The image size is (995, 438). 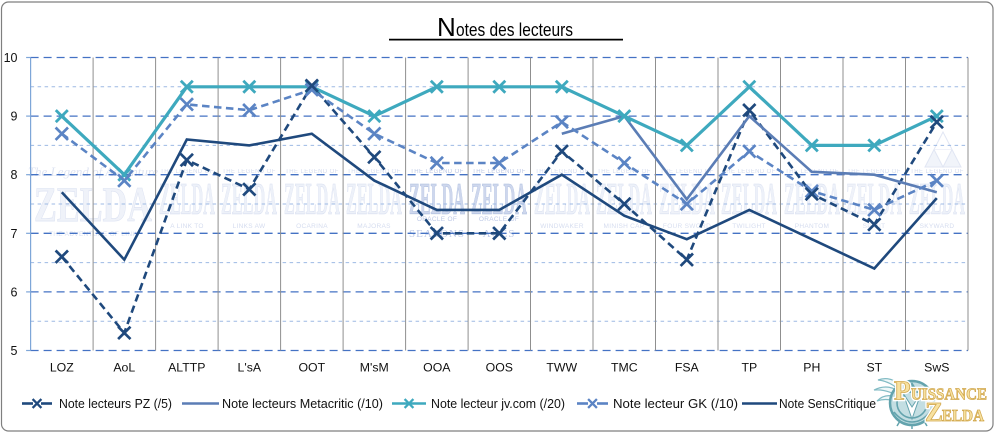 I want to click on svg-text: 9, so click(x=14, y=117).